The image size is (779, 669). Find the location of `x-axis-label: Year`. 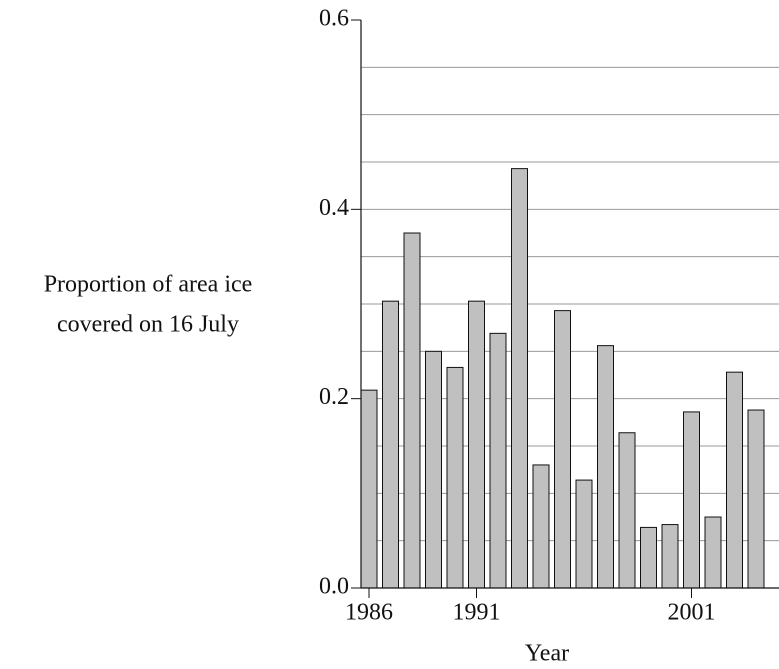

x-axis-label: Year is located at coordinates (547, 654).